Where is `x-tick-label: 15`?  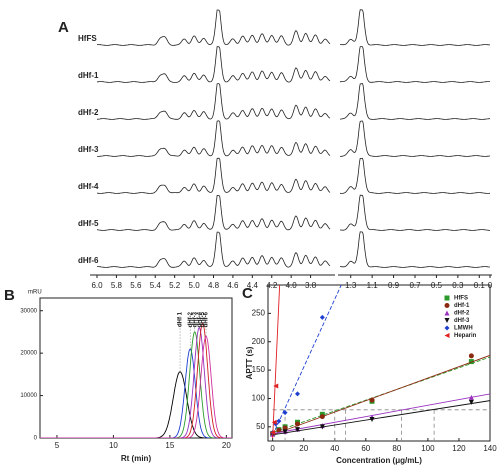 x-tick-label: 15 is located at coordinates (169, 445).